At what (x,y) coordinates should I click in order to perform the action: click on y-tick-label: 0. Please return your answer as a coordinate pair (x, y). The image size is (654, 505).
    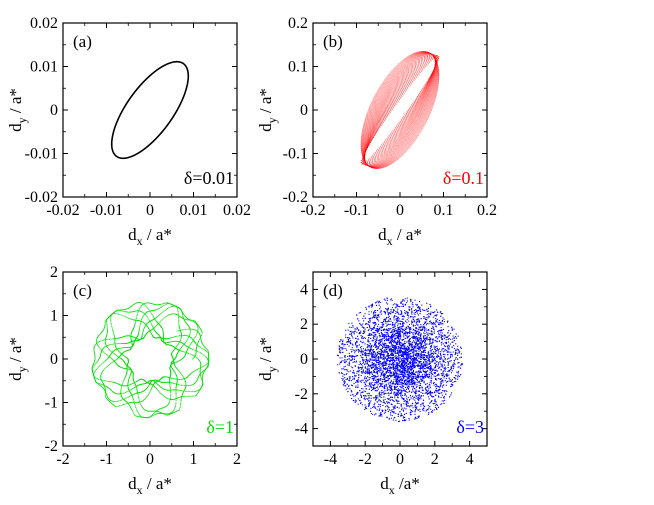
    Looking at the image, I should click on (54, 359).